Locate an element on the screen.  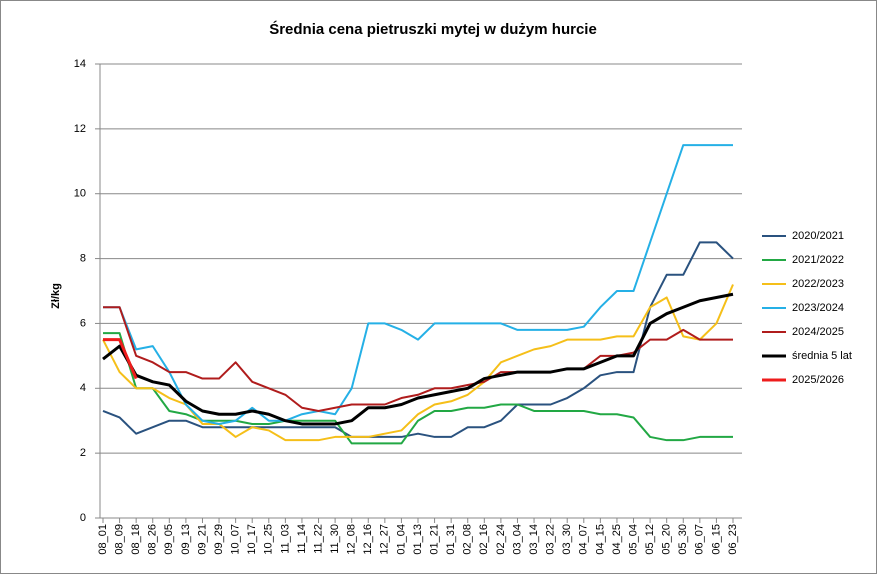
x-tick-label: 11_03 is located at coordinates (285, 539).